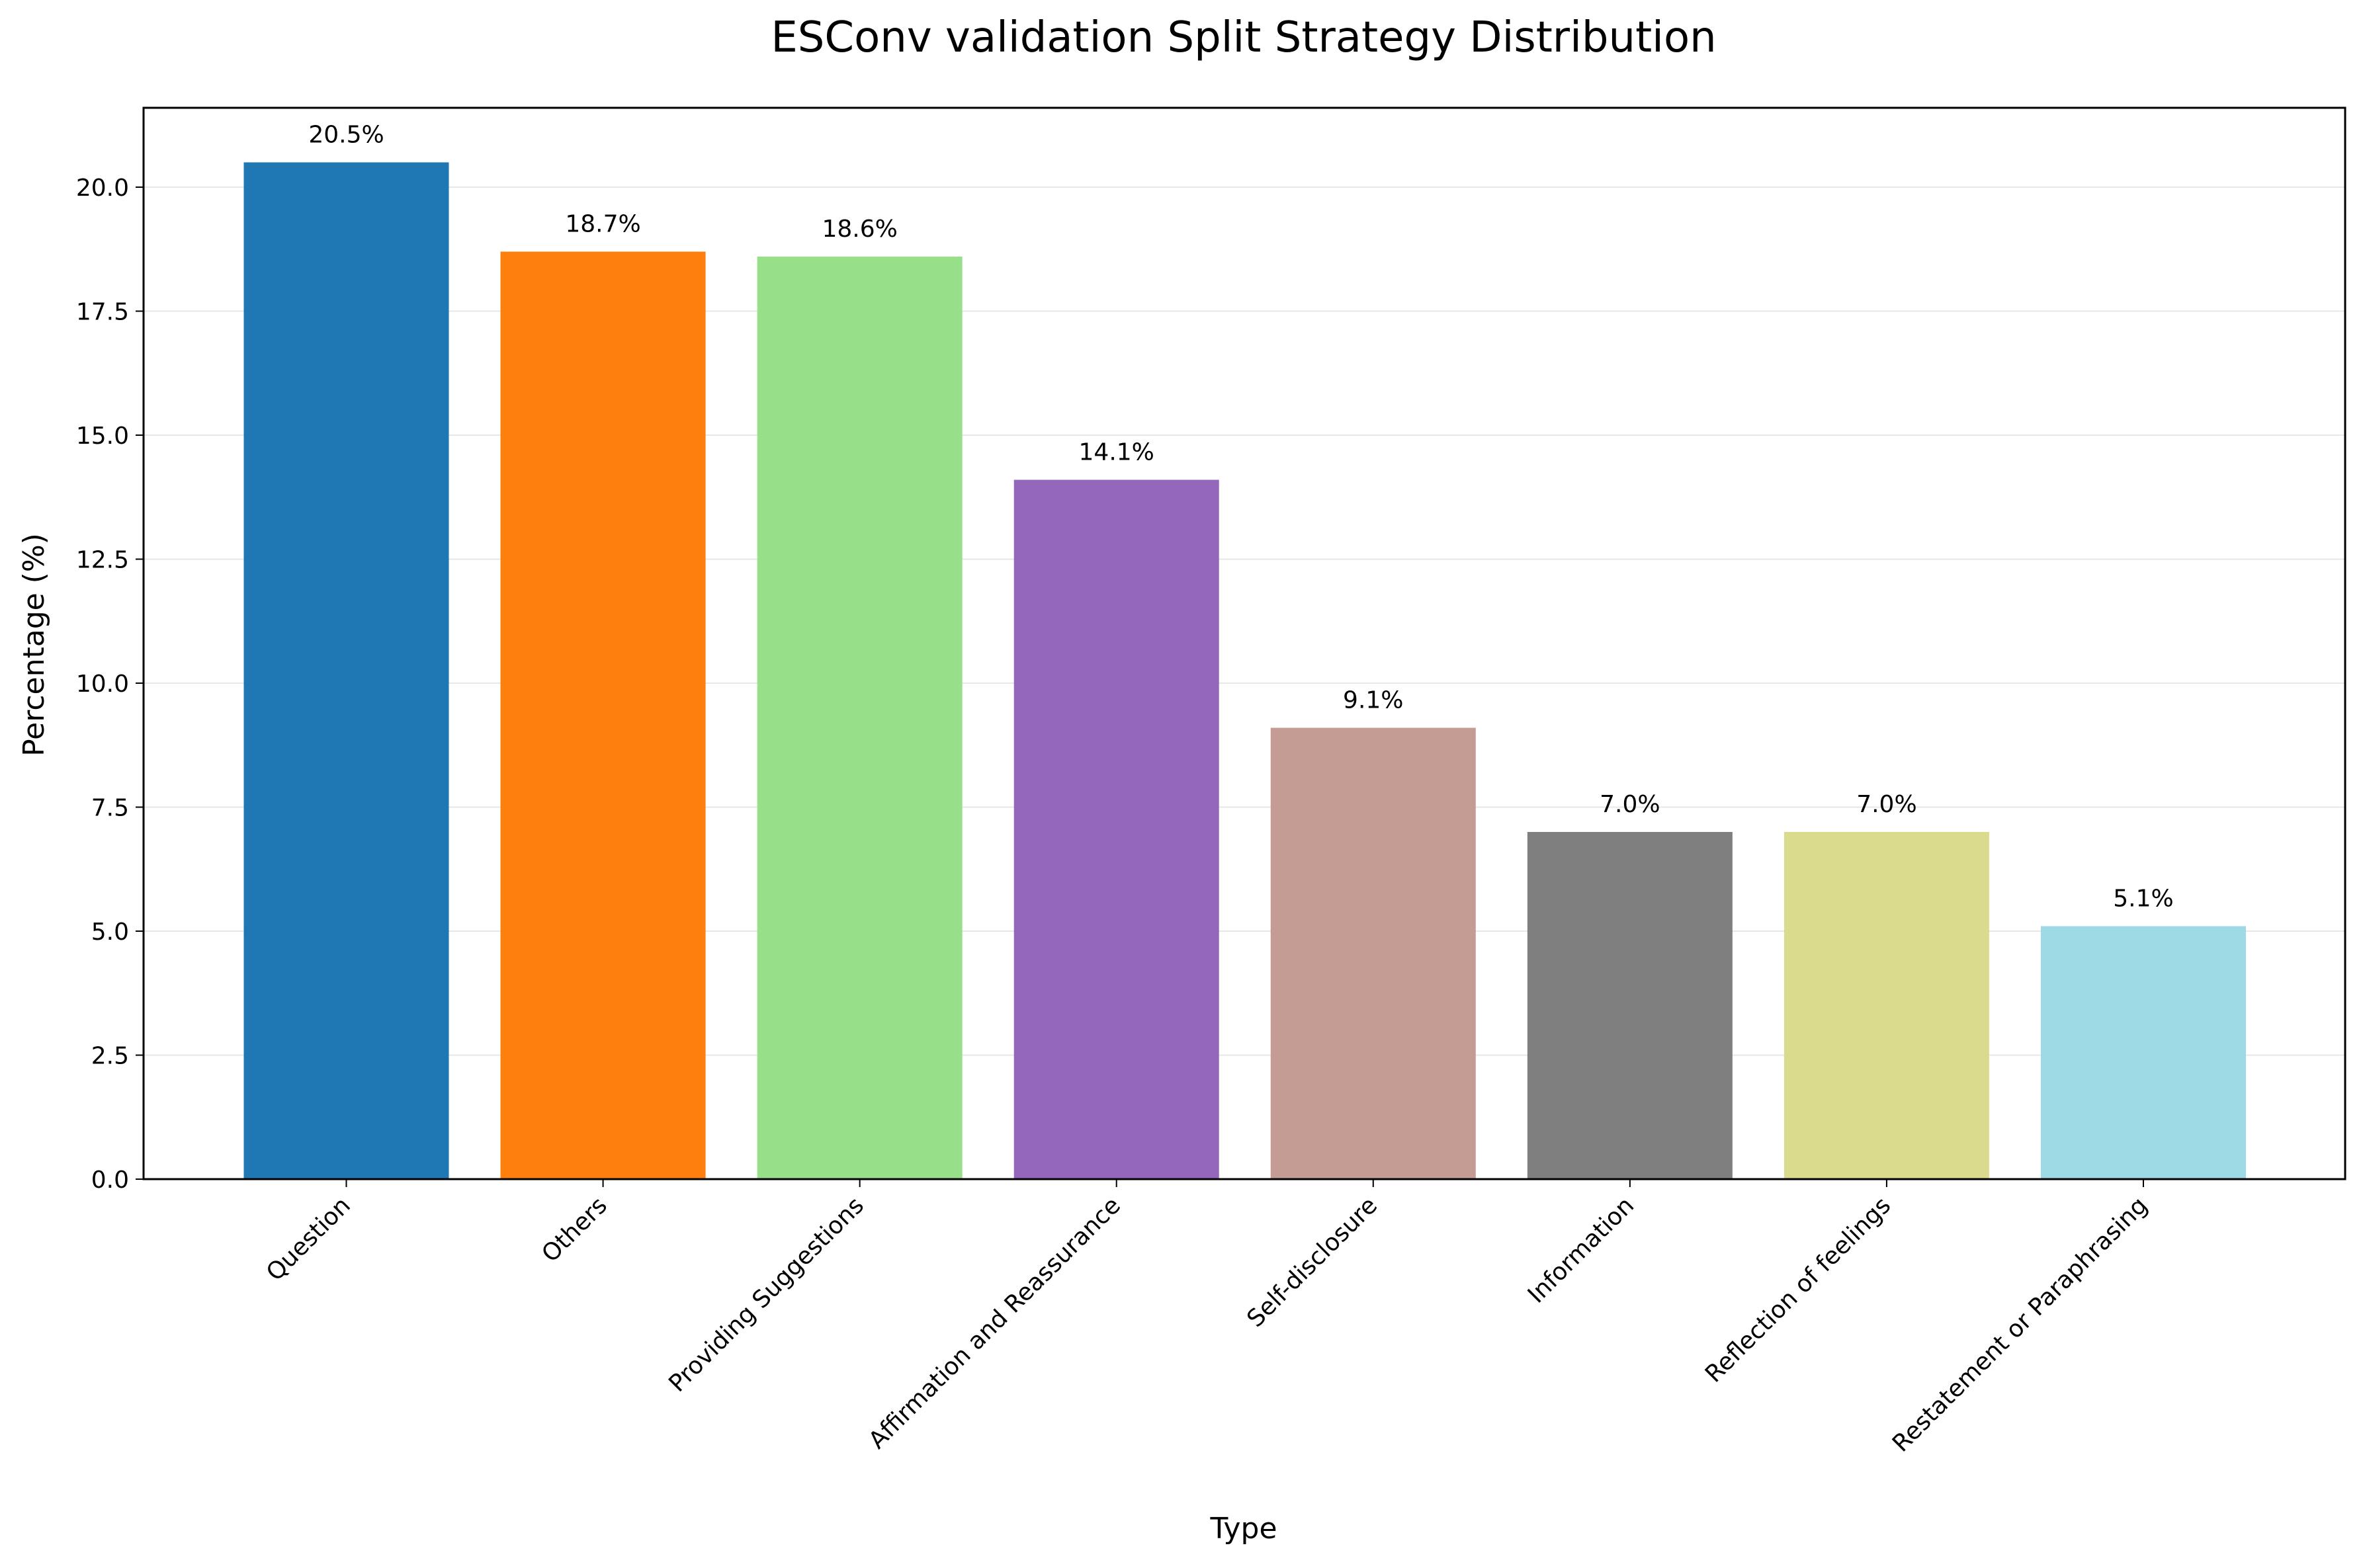 This screenshot has height=1568, width=2363. I want to click on y-tick-label: 15.0, so click(102, 436).